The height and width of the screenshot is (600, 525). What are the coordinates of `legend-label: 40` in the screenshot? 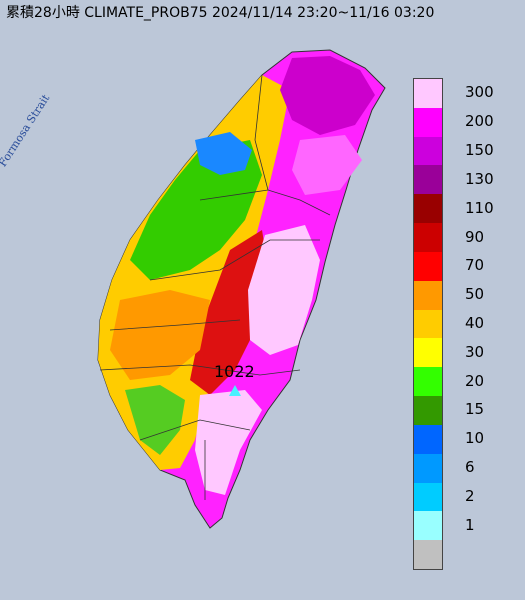 It's located at (475, 323).